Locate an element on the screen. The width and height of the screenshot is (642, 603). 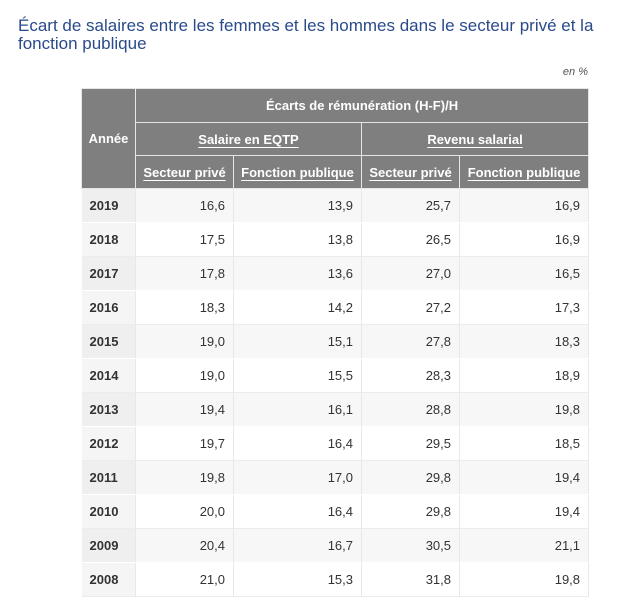
header-year: Année is located at coordinates (108, 138).